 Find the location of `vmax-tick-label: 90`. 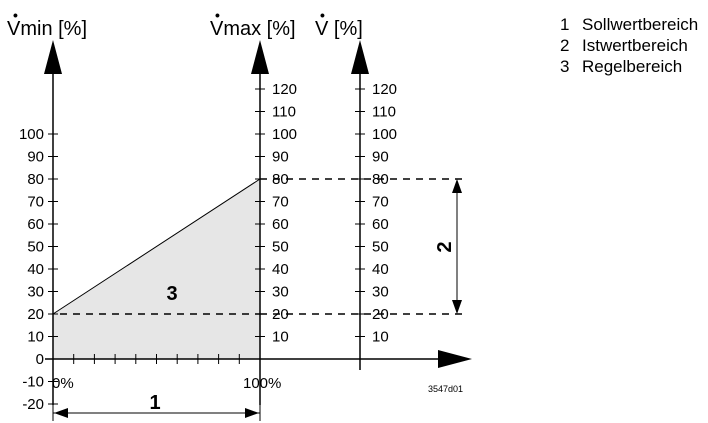

vmax-tick-label: 90 is located at coordinates (280, 157).